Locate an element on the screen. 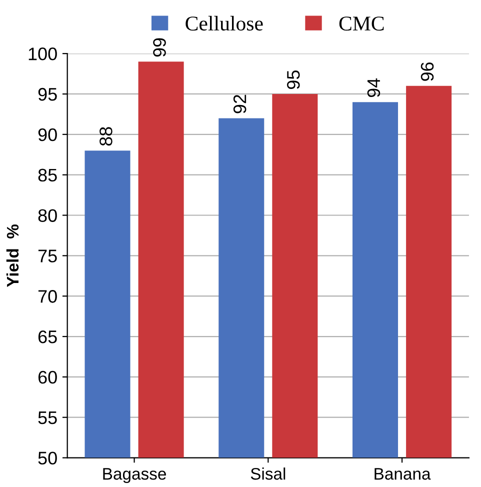 Image resolution: width=481 pixels, height=487 pixels. y-tick-label: 50 is located at coordinates (47, 458).